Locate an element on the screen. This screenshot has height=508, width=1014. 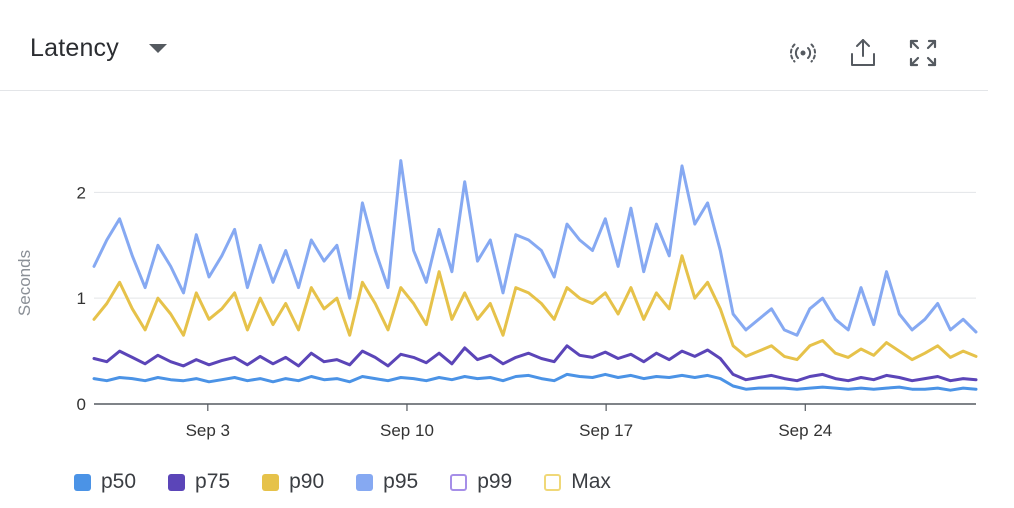
x-tick-label: Sep 17 is located at coordinates (606, 430).